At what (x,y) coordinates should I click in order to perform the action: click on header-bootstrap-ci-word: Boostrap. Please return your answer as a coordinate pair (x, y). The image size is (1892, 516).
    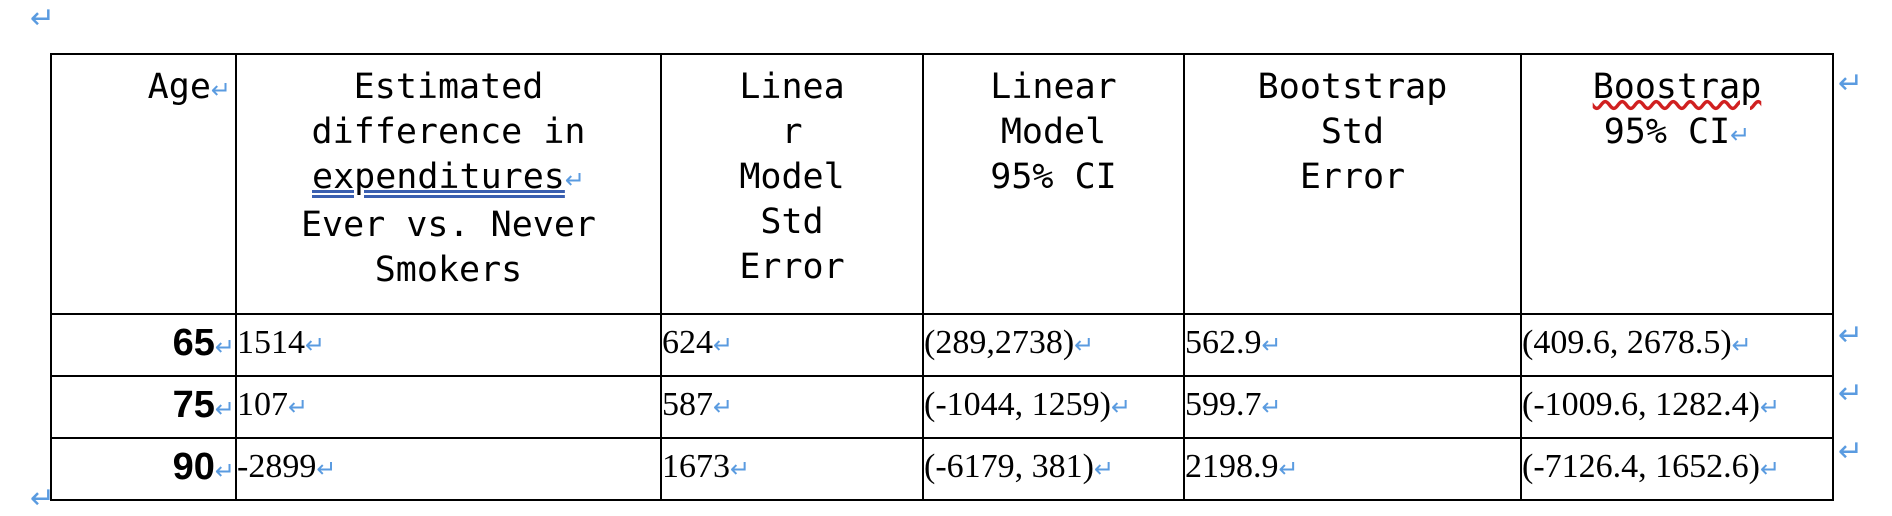
    Looking at the image, I should click on (1677, 87).